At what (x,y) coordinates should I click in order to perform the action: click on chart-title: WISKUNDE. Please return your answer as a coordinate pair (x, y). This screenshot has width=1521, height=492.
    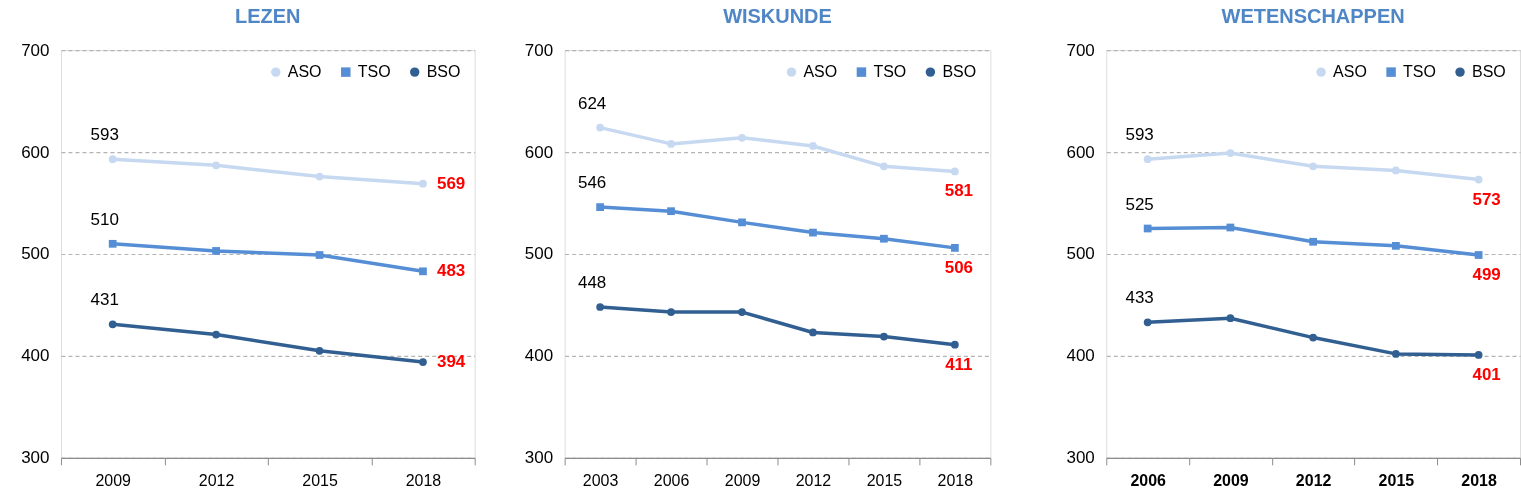
    Looking at the image, I should click on (777, 16).